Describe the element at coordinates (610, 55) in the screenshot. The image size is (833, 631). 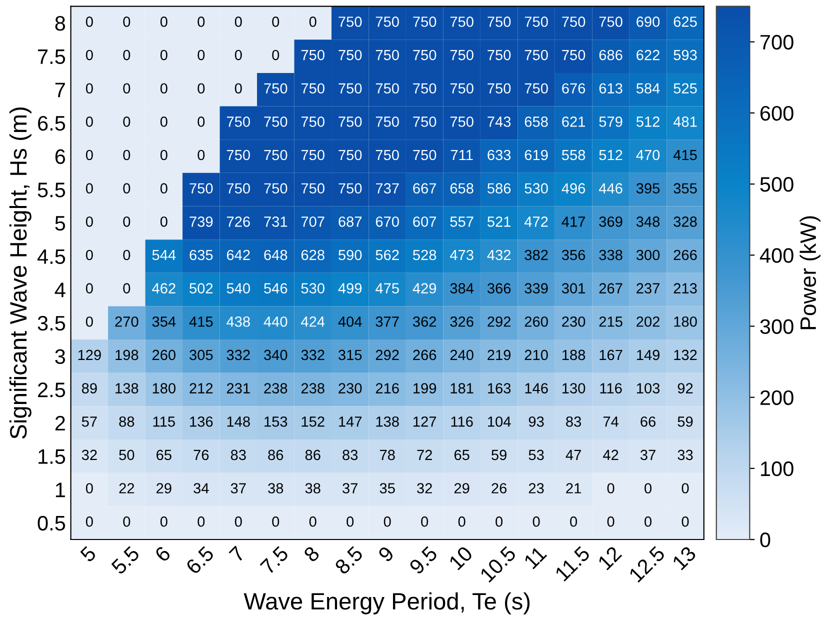
I see `data-label: 686` at that location.